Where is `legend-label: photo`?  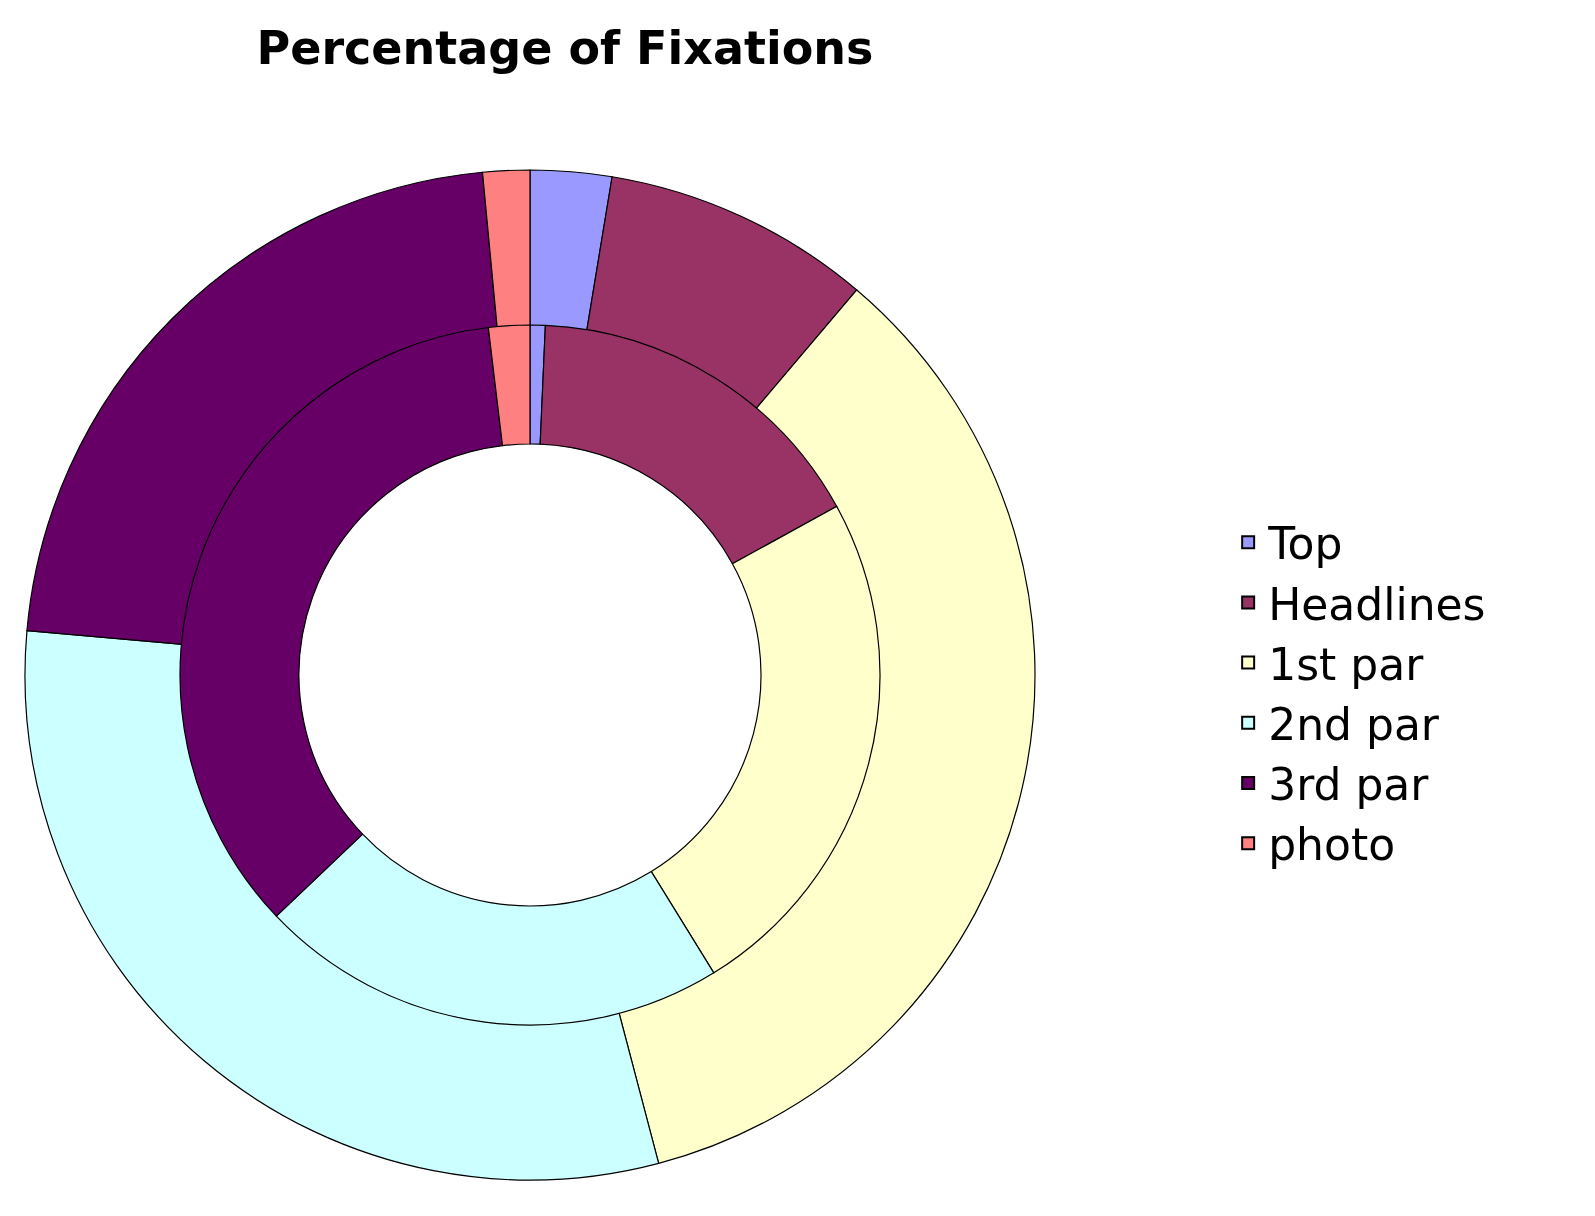
legend-label: photo is located at coordinates (1332, 845).